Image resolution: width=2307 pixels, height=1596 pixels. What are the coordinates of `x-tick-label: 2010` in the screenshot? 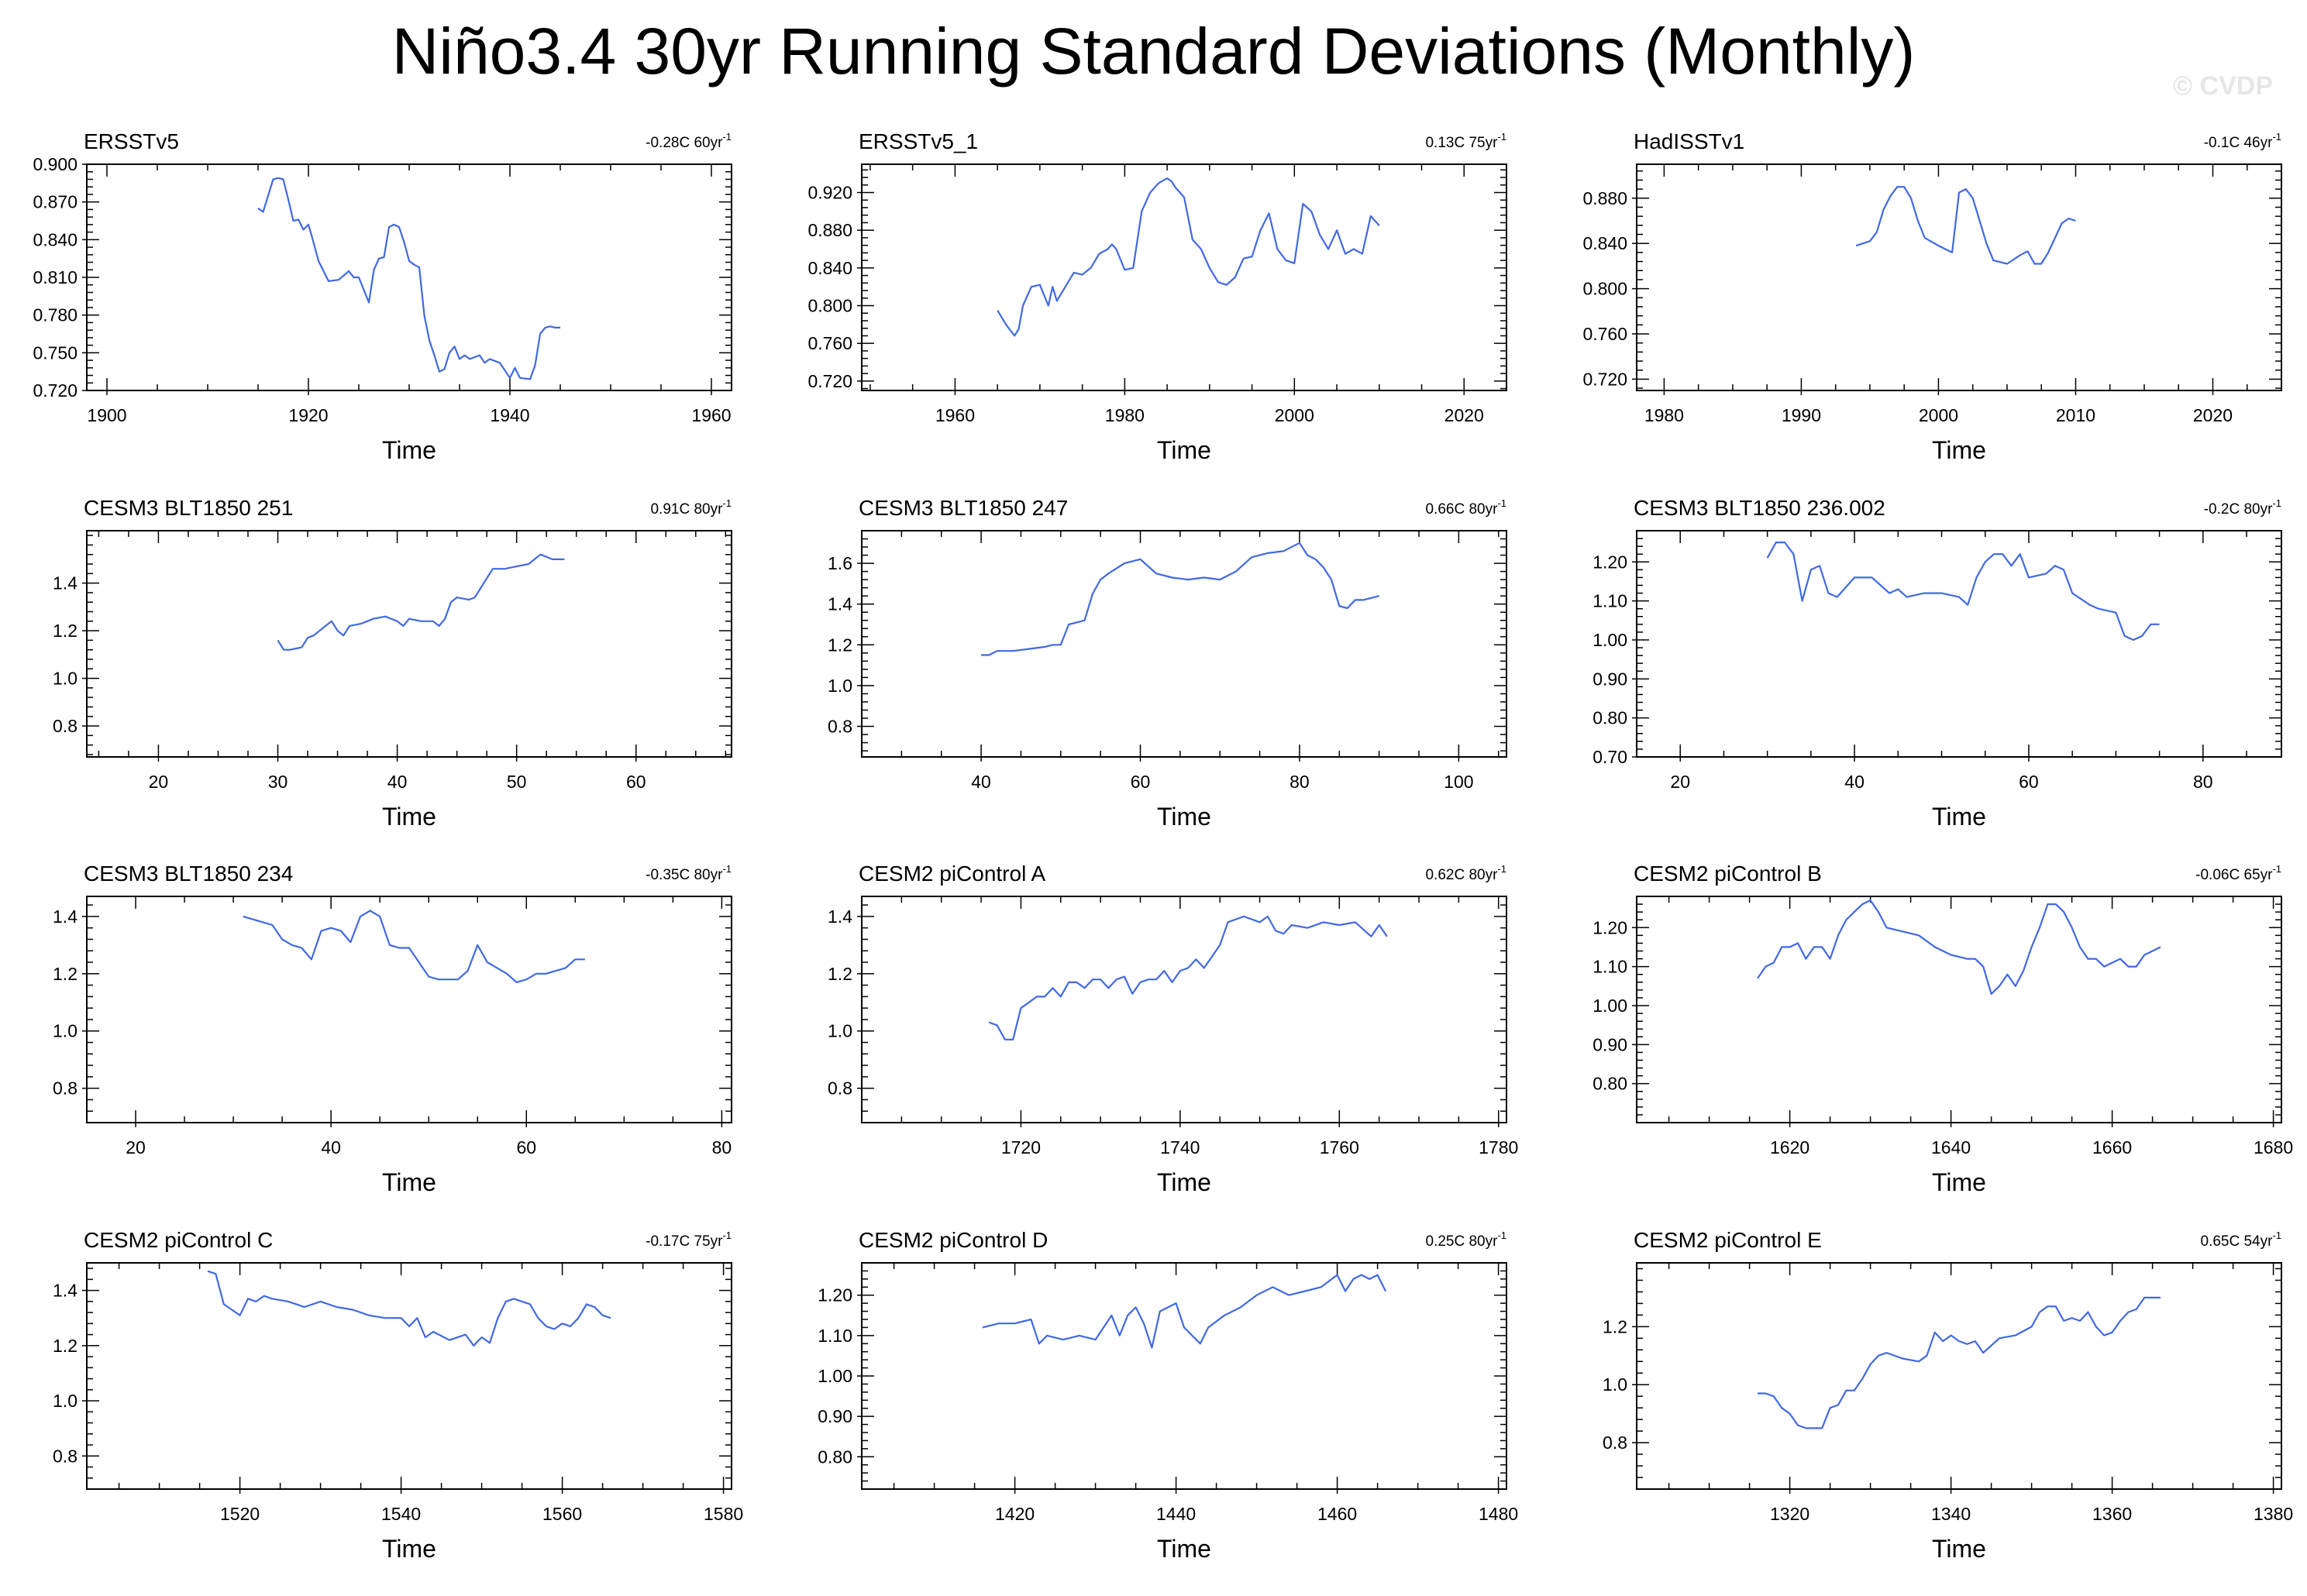 It's located at (2075, 415).